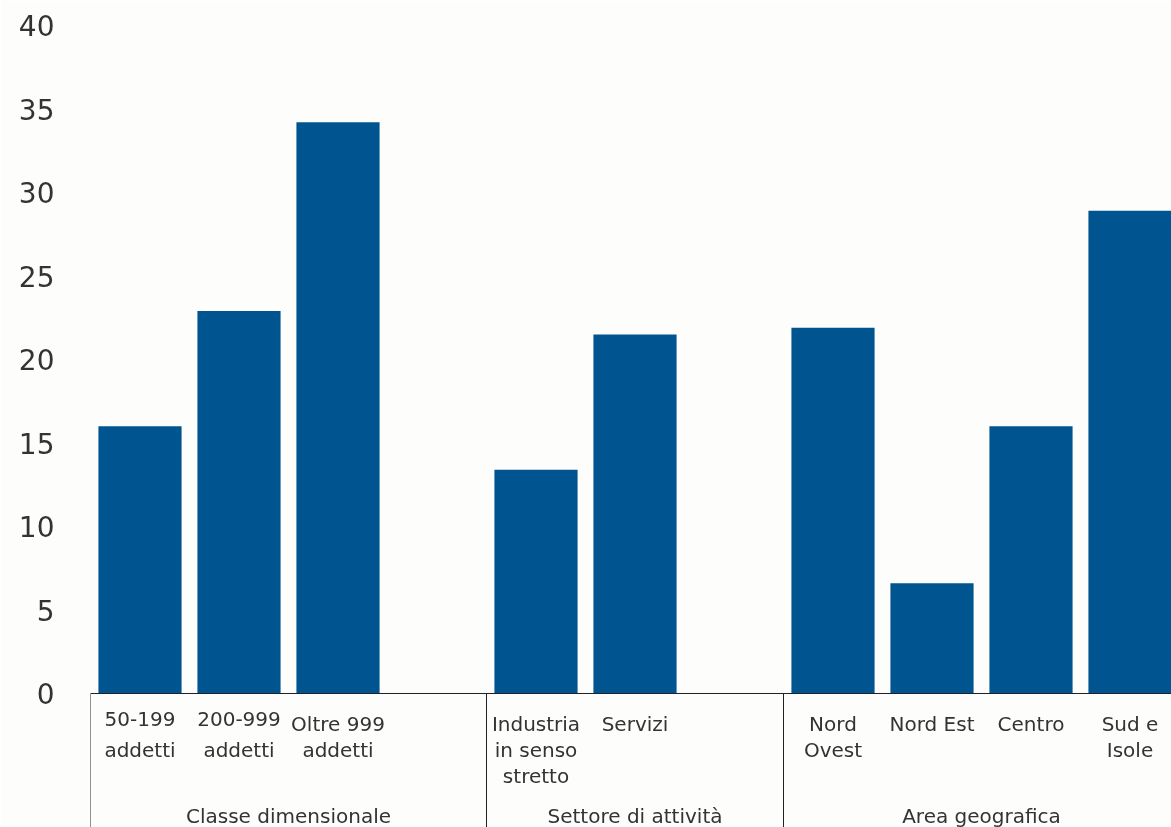 The height and width of the screenshot is (827, 1171). What do you see at coordinates (36, 527) in the screenshot?
I see `y-tick-label: 10` at bounding box center [36, 527].